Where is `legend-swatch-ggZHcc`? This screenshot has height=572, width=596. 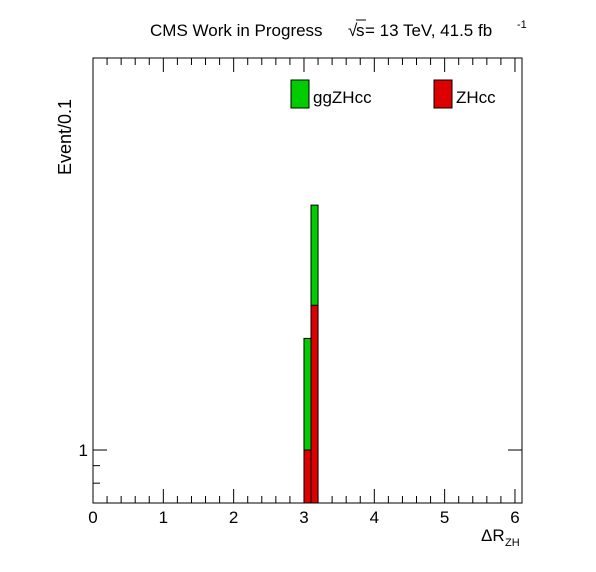 legend-swatch-ggZHcc is located at coordinates (300, 94).